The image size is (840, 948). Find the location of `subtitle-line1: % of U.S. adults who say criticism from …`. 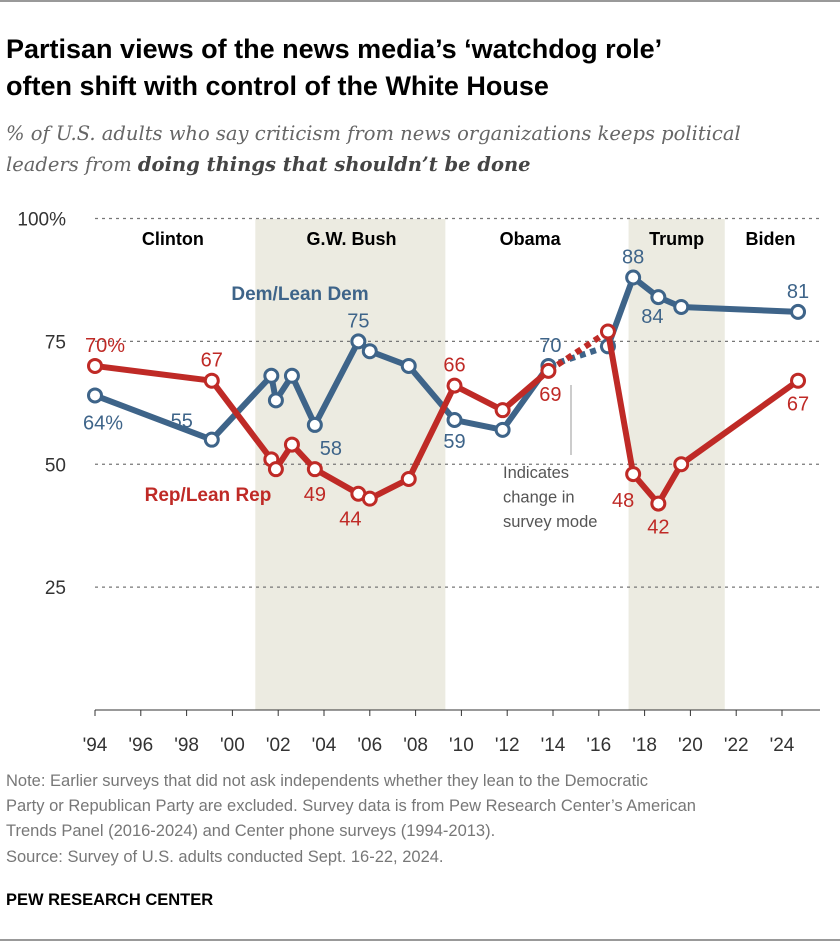

subtitle-line1: % of U.S. adults who say criticism from … is located at coordinates (373, 133).